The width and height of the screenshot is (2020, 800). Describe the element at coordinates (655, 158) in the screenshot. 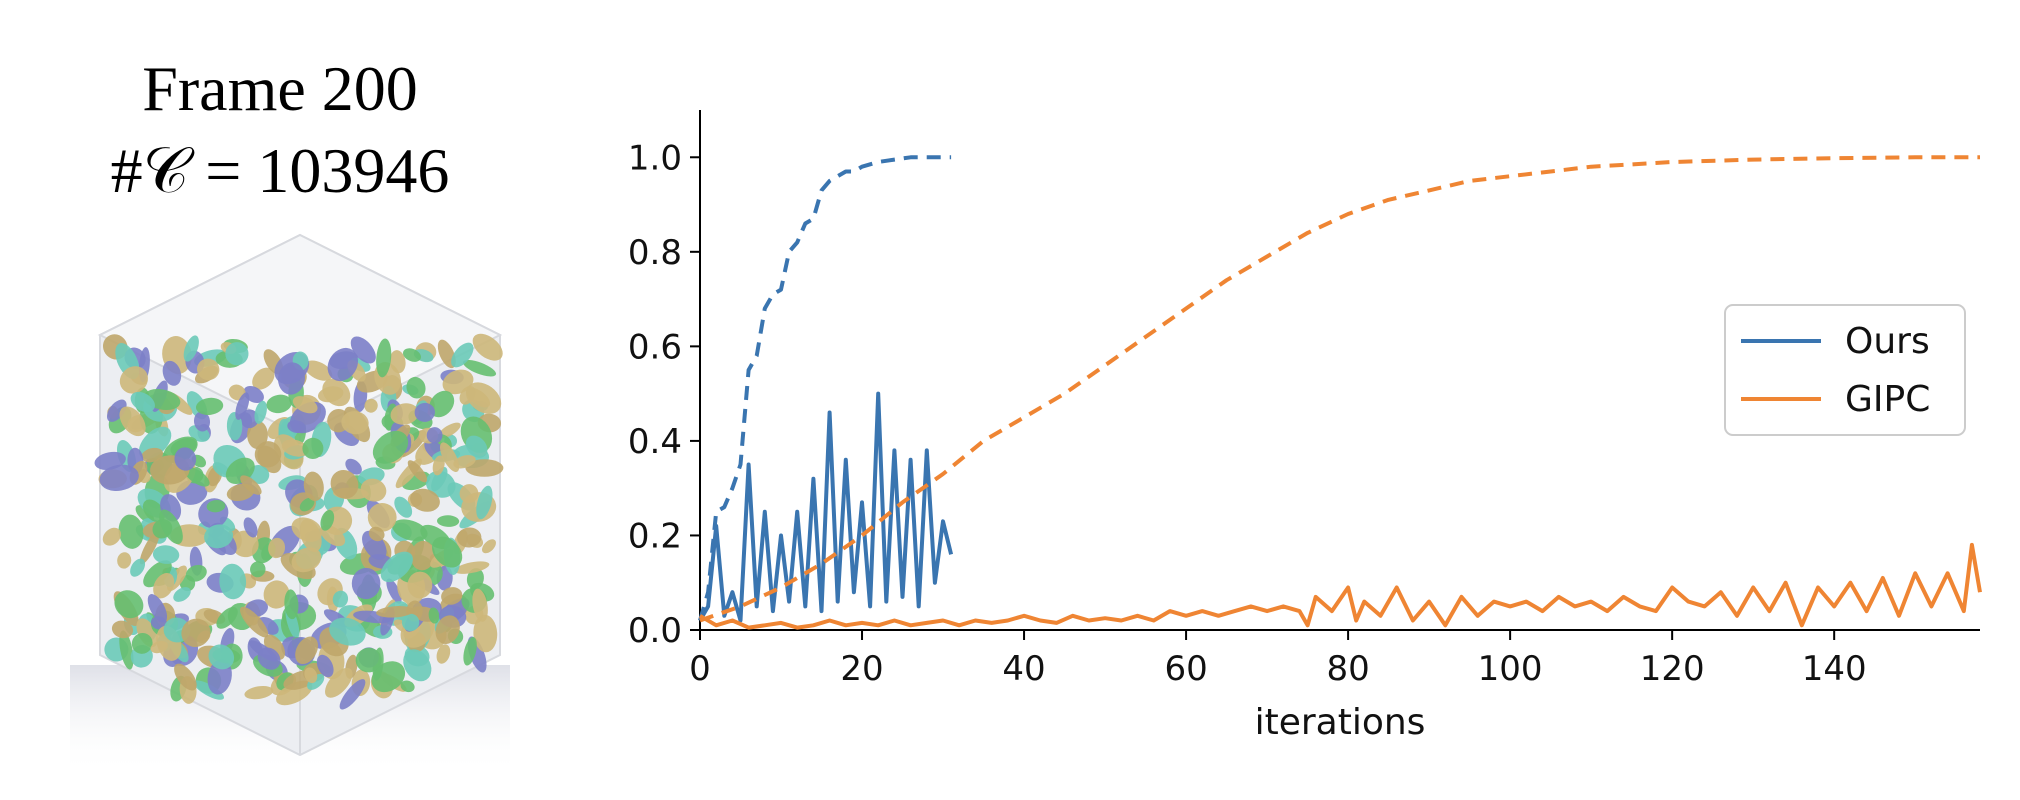

I see `y-tick-label: 1.0` at that location.